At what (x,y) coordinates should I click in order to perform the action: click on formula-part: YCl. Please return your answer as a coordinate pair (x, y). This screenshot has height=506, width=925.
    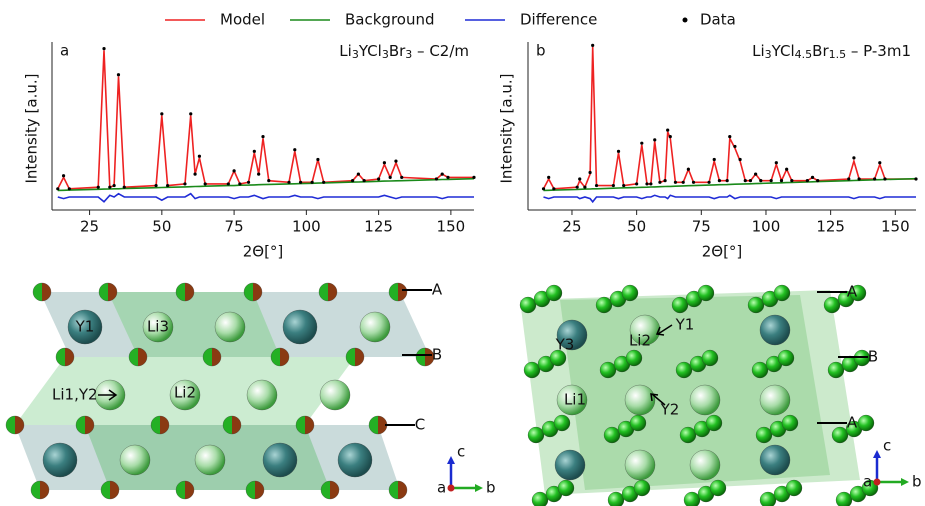
    Looking at the image, I should click on (783, 51).